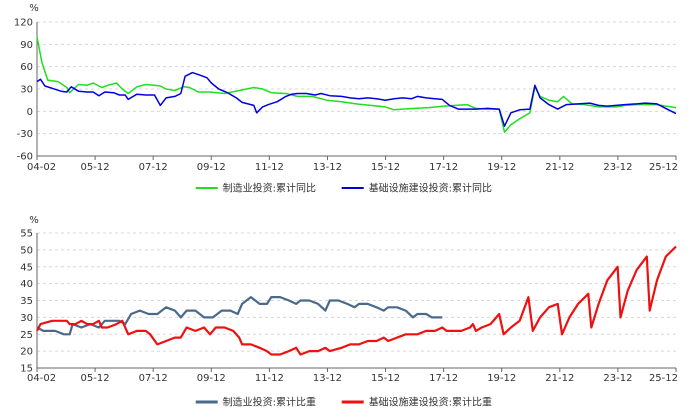 Image resolution: width=700 pixels, height=417 pixels. I want to click on y-tick-label: -60, so click(25, 157).